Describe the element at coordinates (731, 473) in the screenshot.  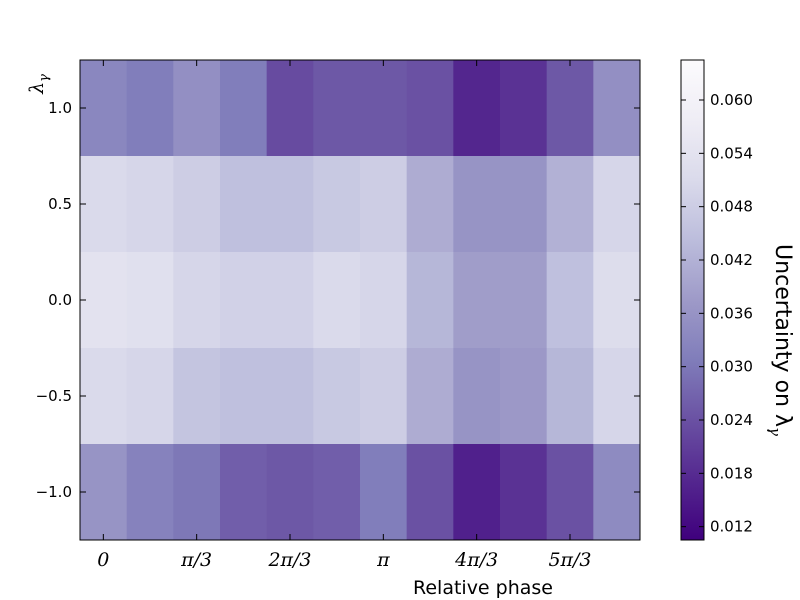
I see `colorbar-tick-label: 0.018` at that location.